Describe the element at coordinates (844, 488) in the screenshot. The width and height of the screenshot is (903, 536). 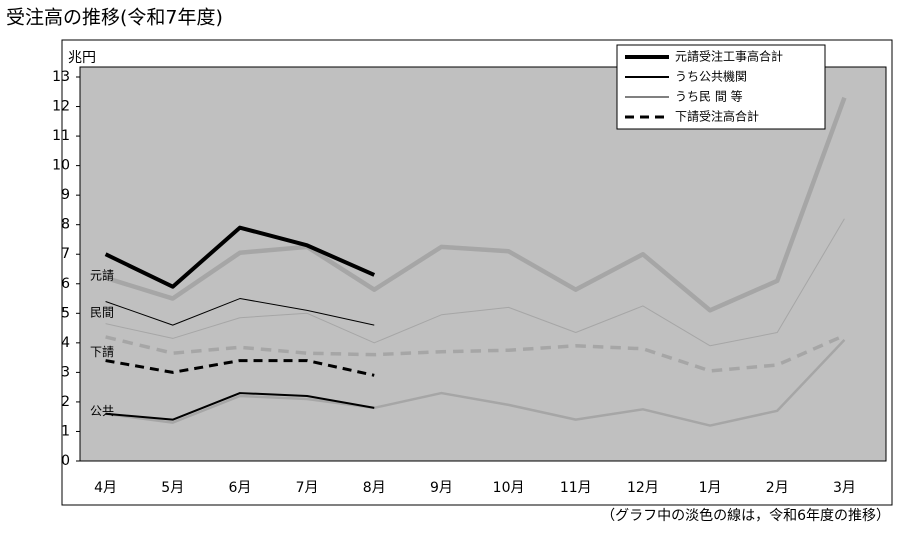
I see `x-tick-label: 3月` at that location.